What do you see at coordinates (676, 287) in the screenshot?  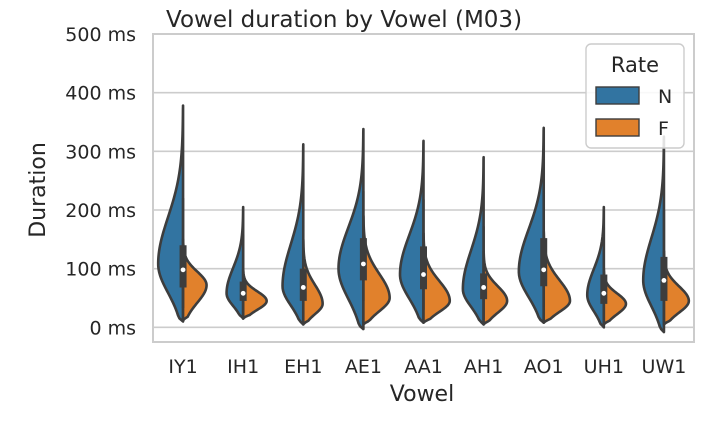 I see `violin-f-uw1` at bounding box center [676, 287].